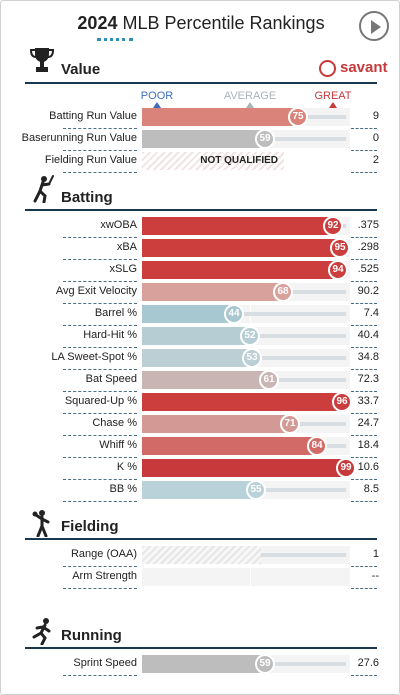  Describe the element at coordinates (371, 489) in the screenshot. I see `metric-value: 8.5` at that location.